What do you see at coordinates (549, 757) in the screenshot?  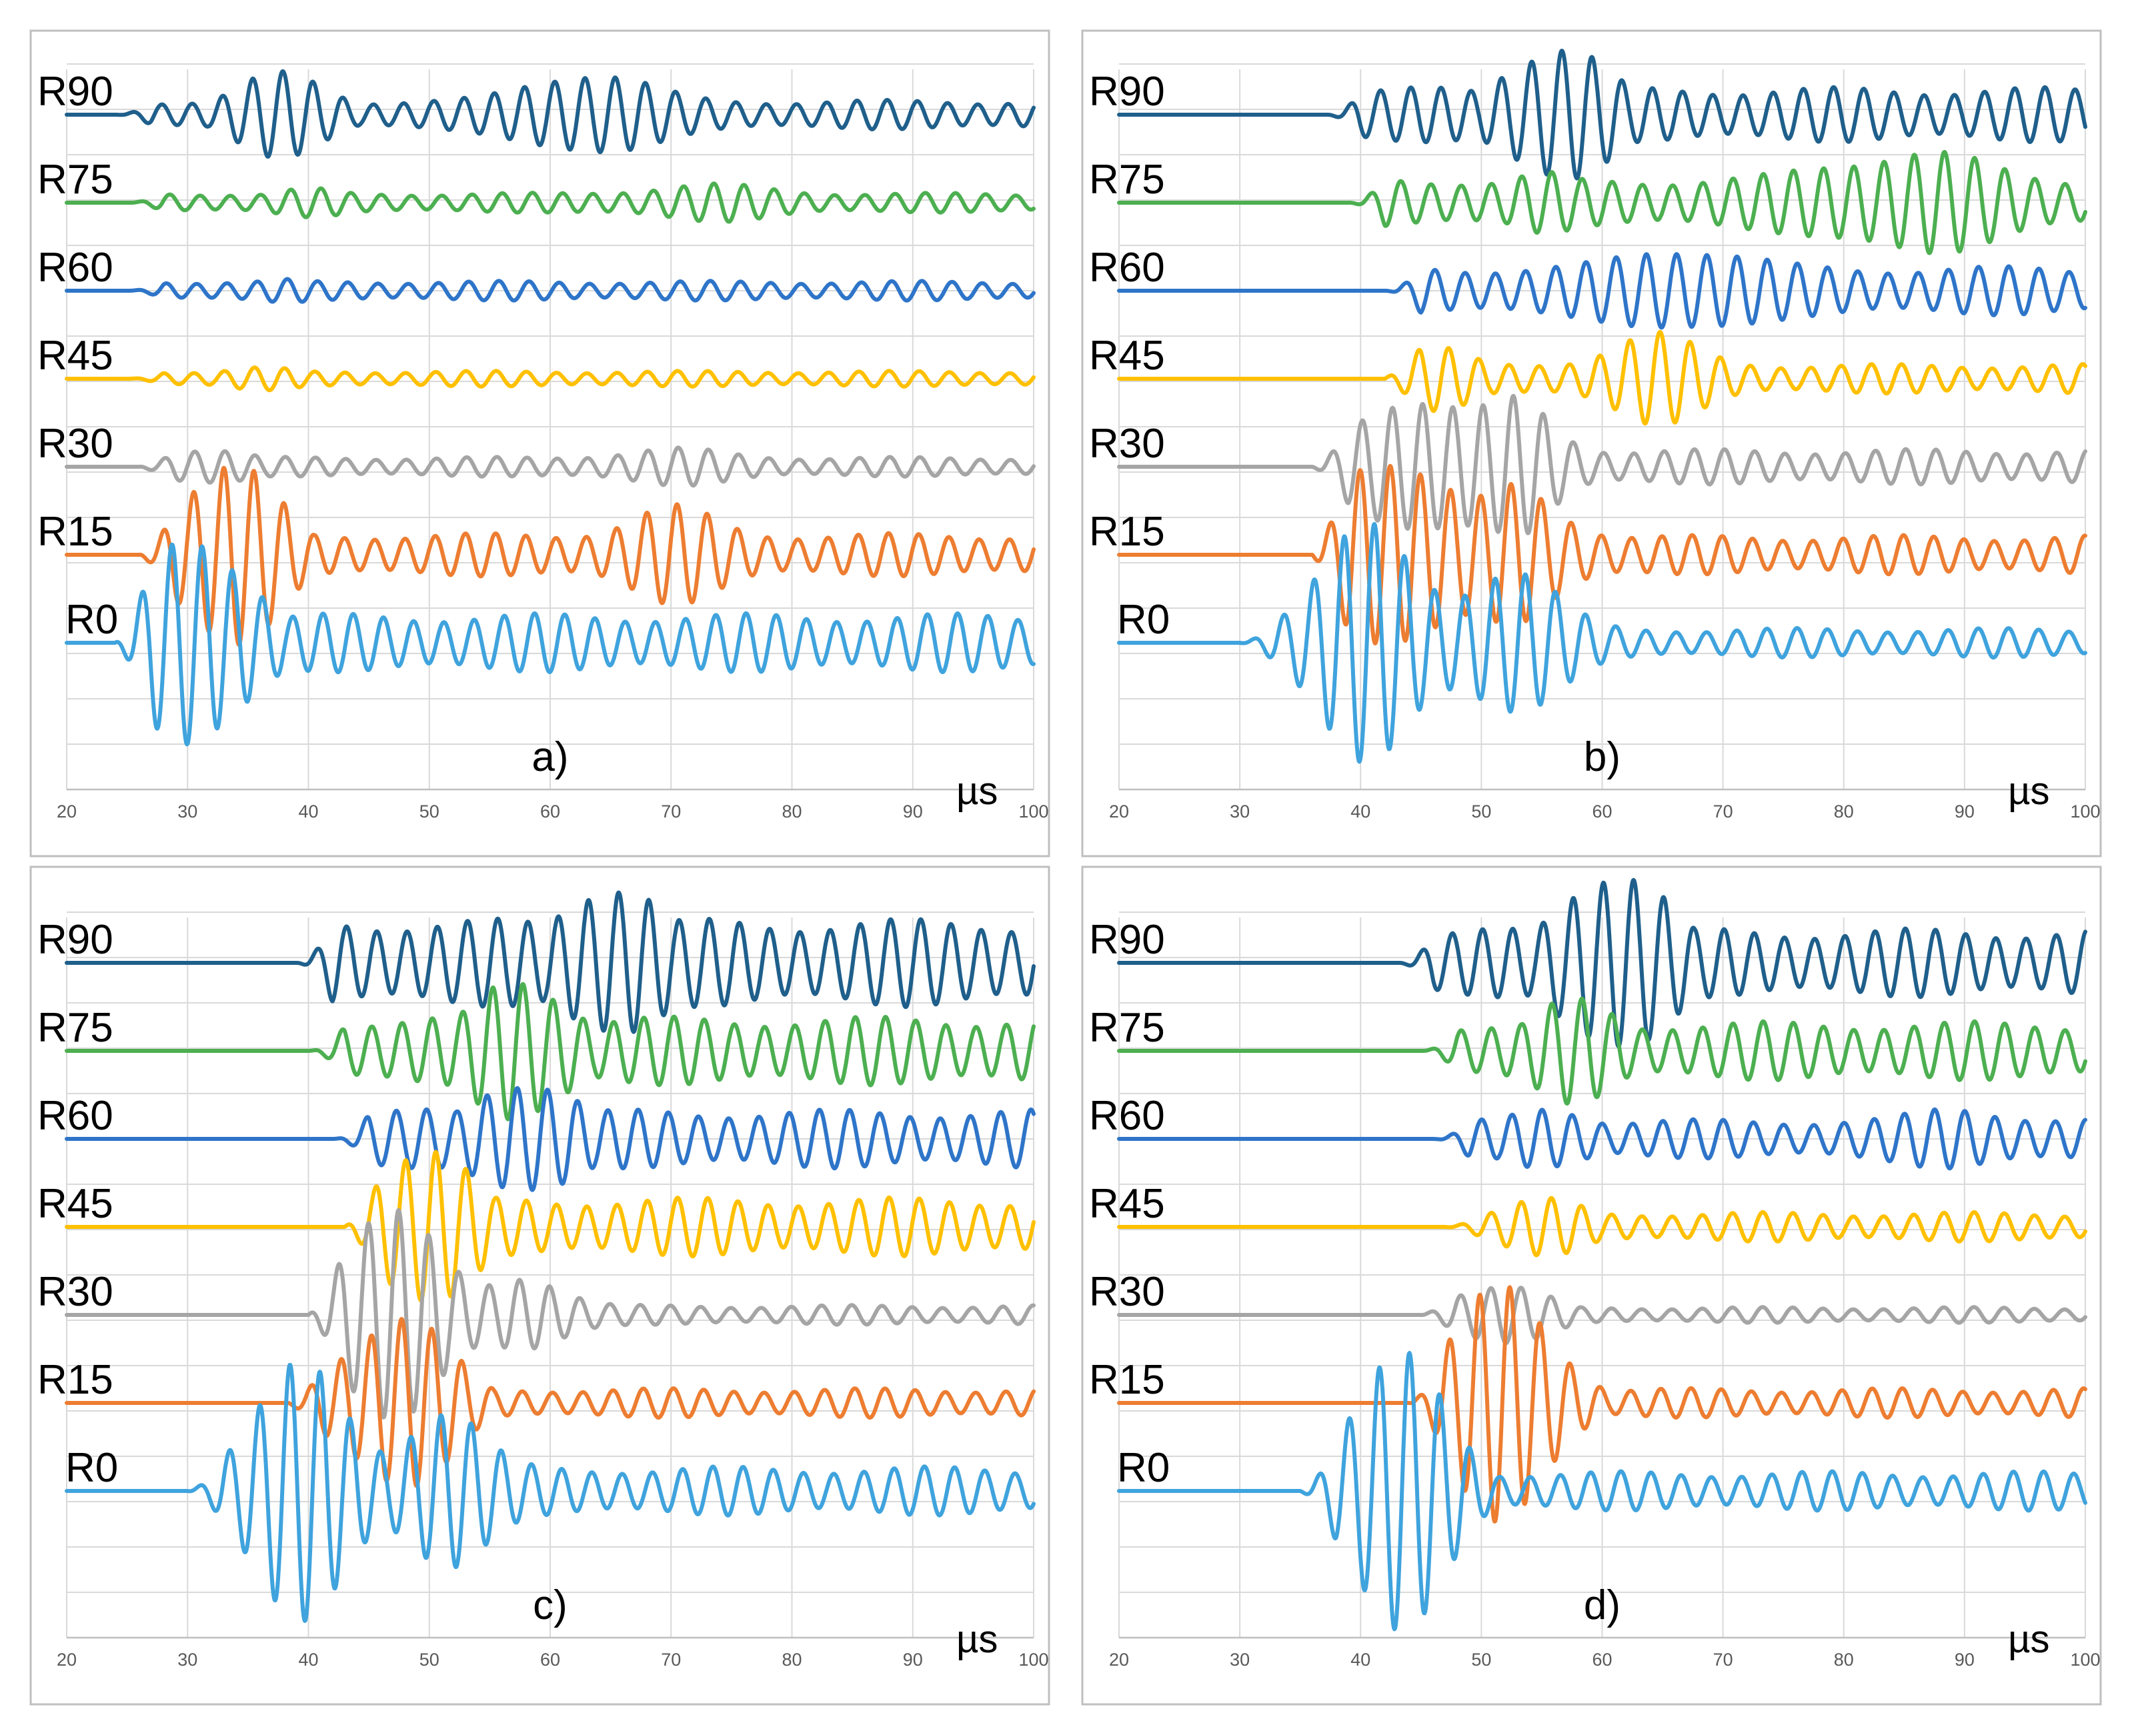 I see `panel-label: a)` at bounding box center [549, 757].